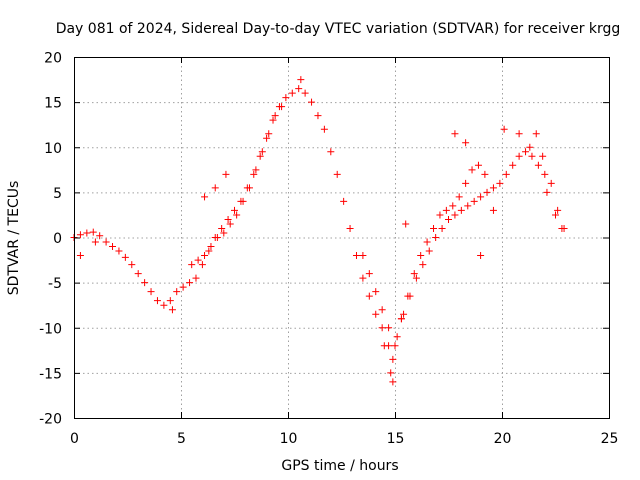 The height and width of the screenshot is (480, 640). What do you see at coordinates (50, 420) in the screenshot?
I see `y-tick-label: -20` at bounding box center [50, 420].